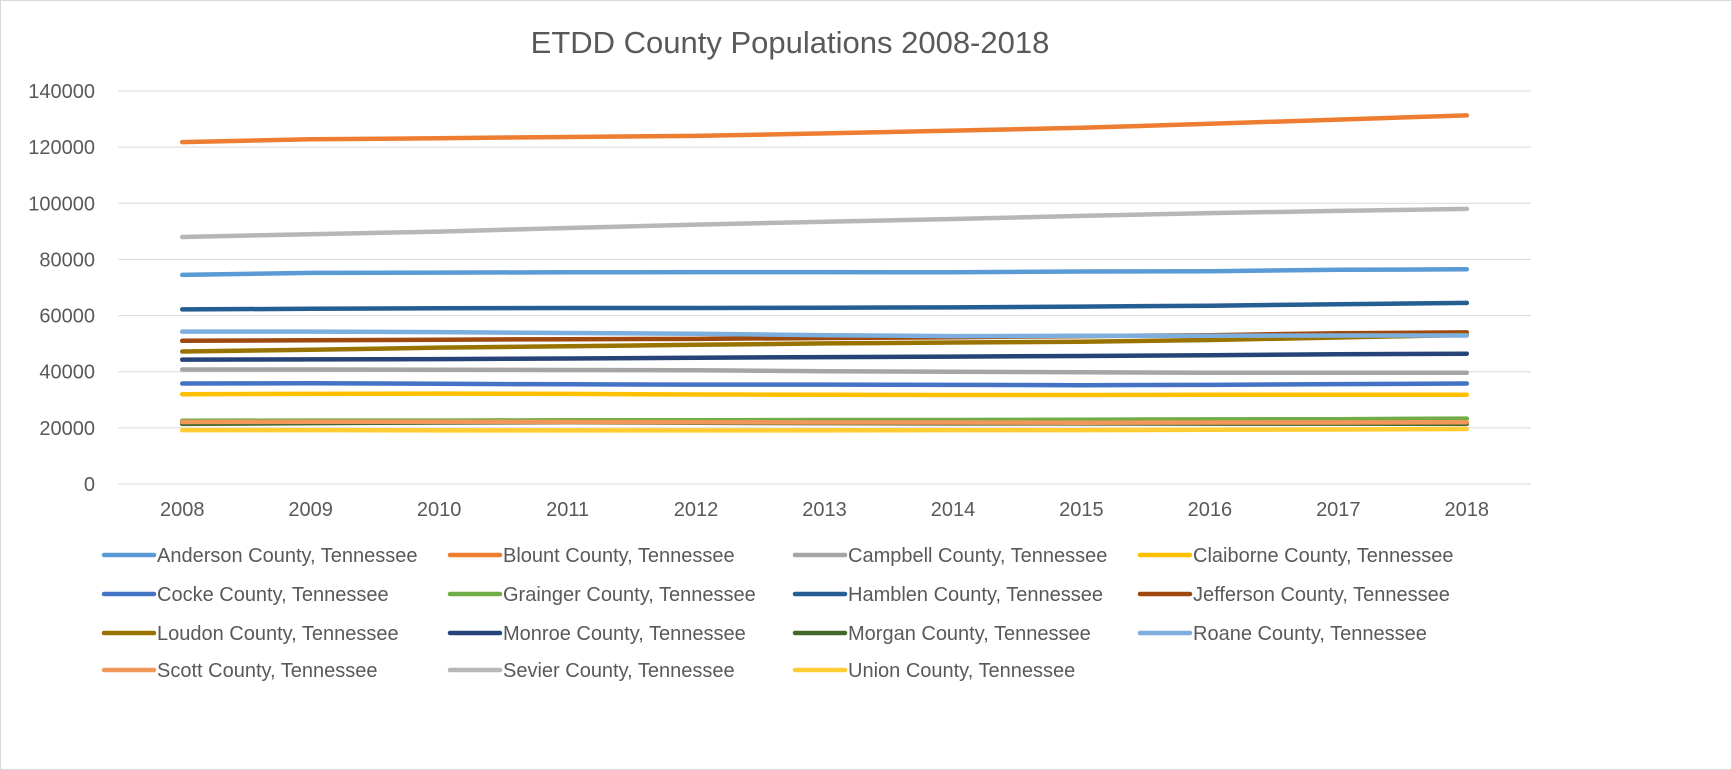 This screenshot has height=770, width=1732. What do you see at coordinates (619, 556) in the screenshot?
I see `legend-label: Blount County, Tennessee` at bounding box center [619, 556].